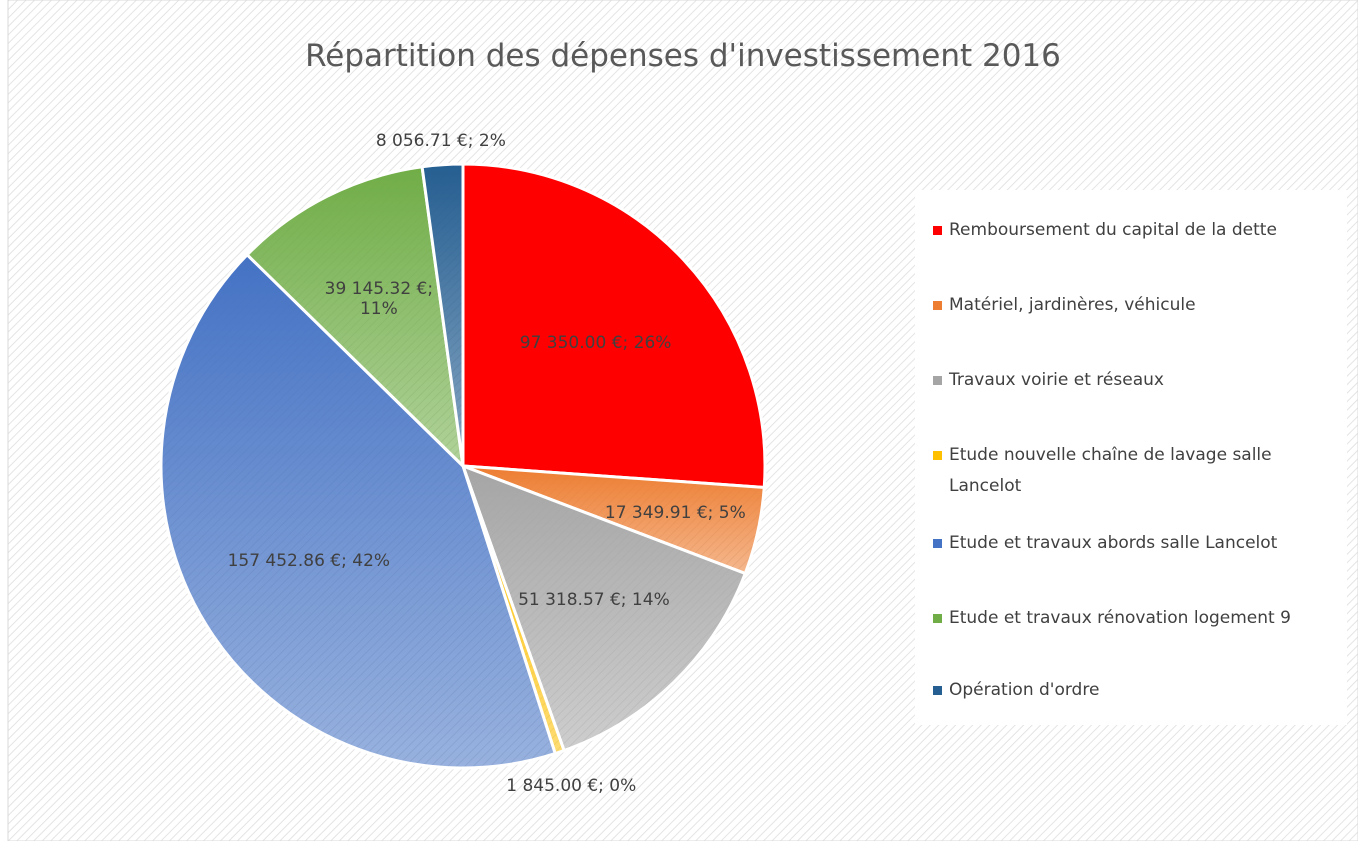  What do you see at coordinates (1120, 618) in the screenshot?
I see `legend-label: Etude et travaux rénovation logement 9` at bounding box center [1120, 618].